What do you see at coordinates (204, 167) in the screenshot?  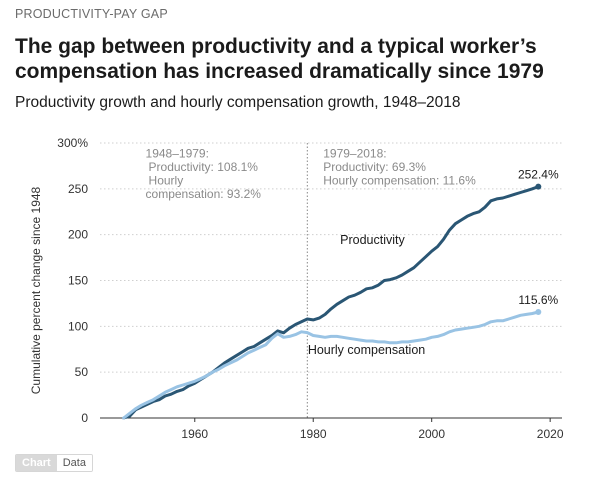 I see `annotation-text: Productivity: 108.1%` at bounding box center [204, 167].